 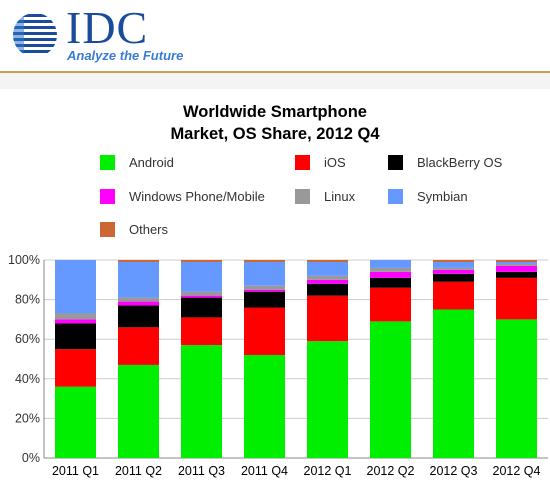 I want to click on legend-swatch-windows, so click(x=107, y=196).